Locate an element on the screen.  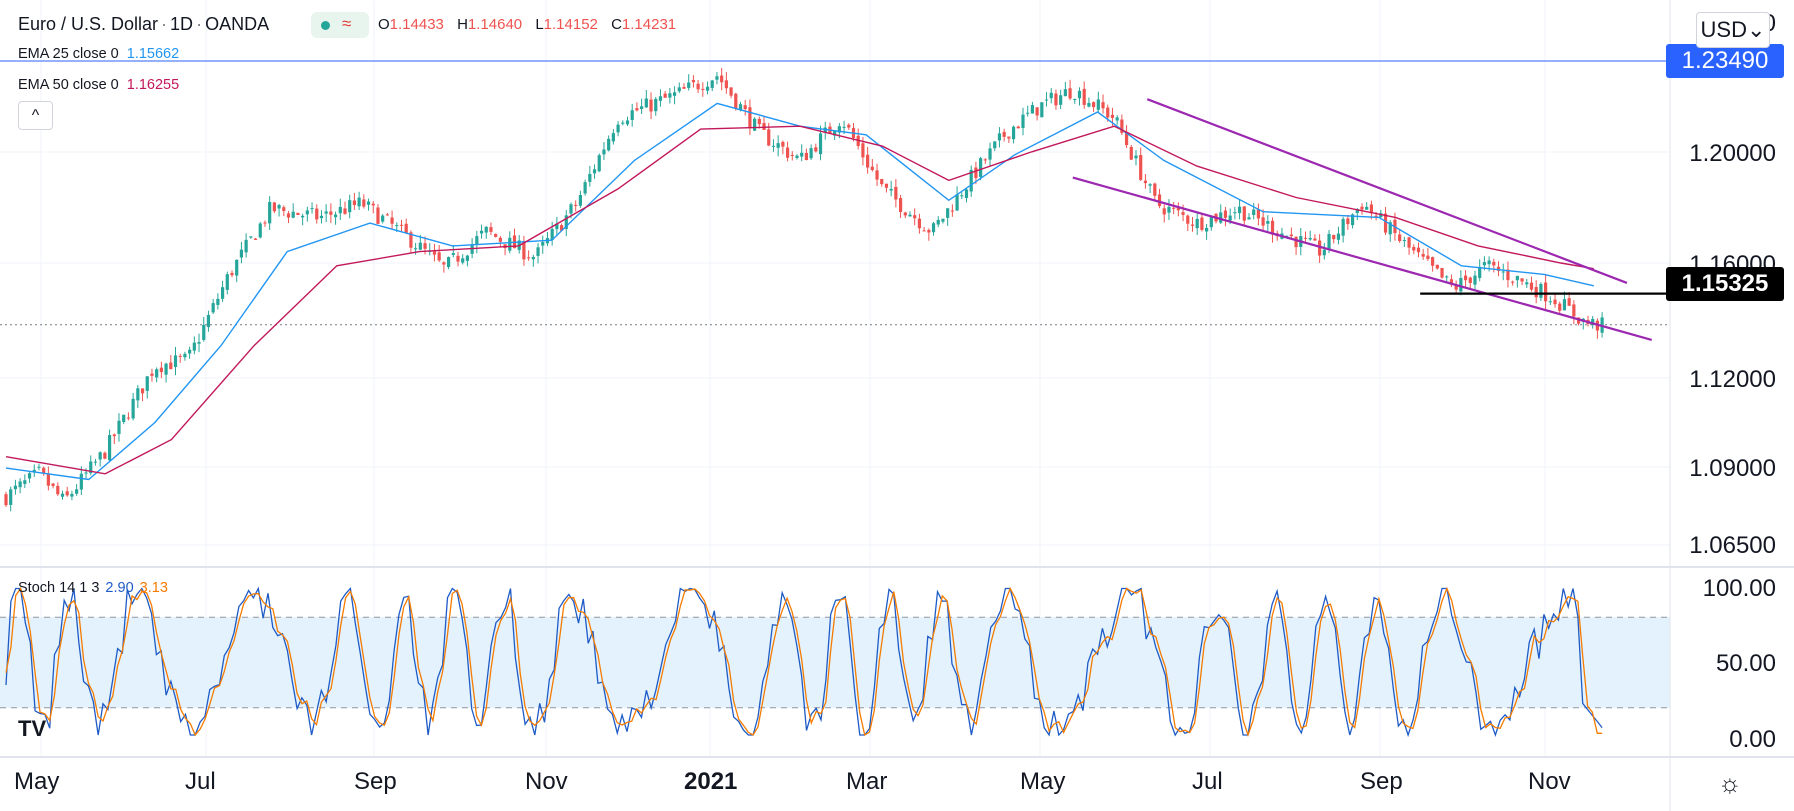
ema25-value: 1.15662 is located at coordinates (153, 54).